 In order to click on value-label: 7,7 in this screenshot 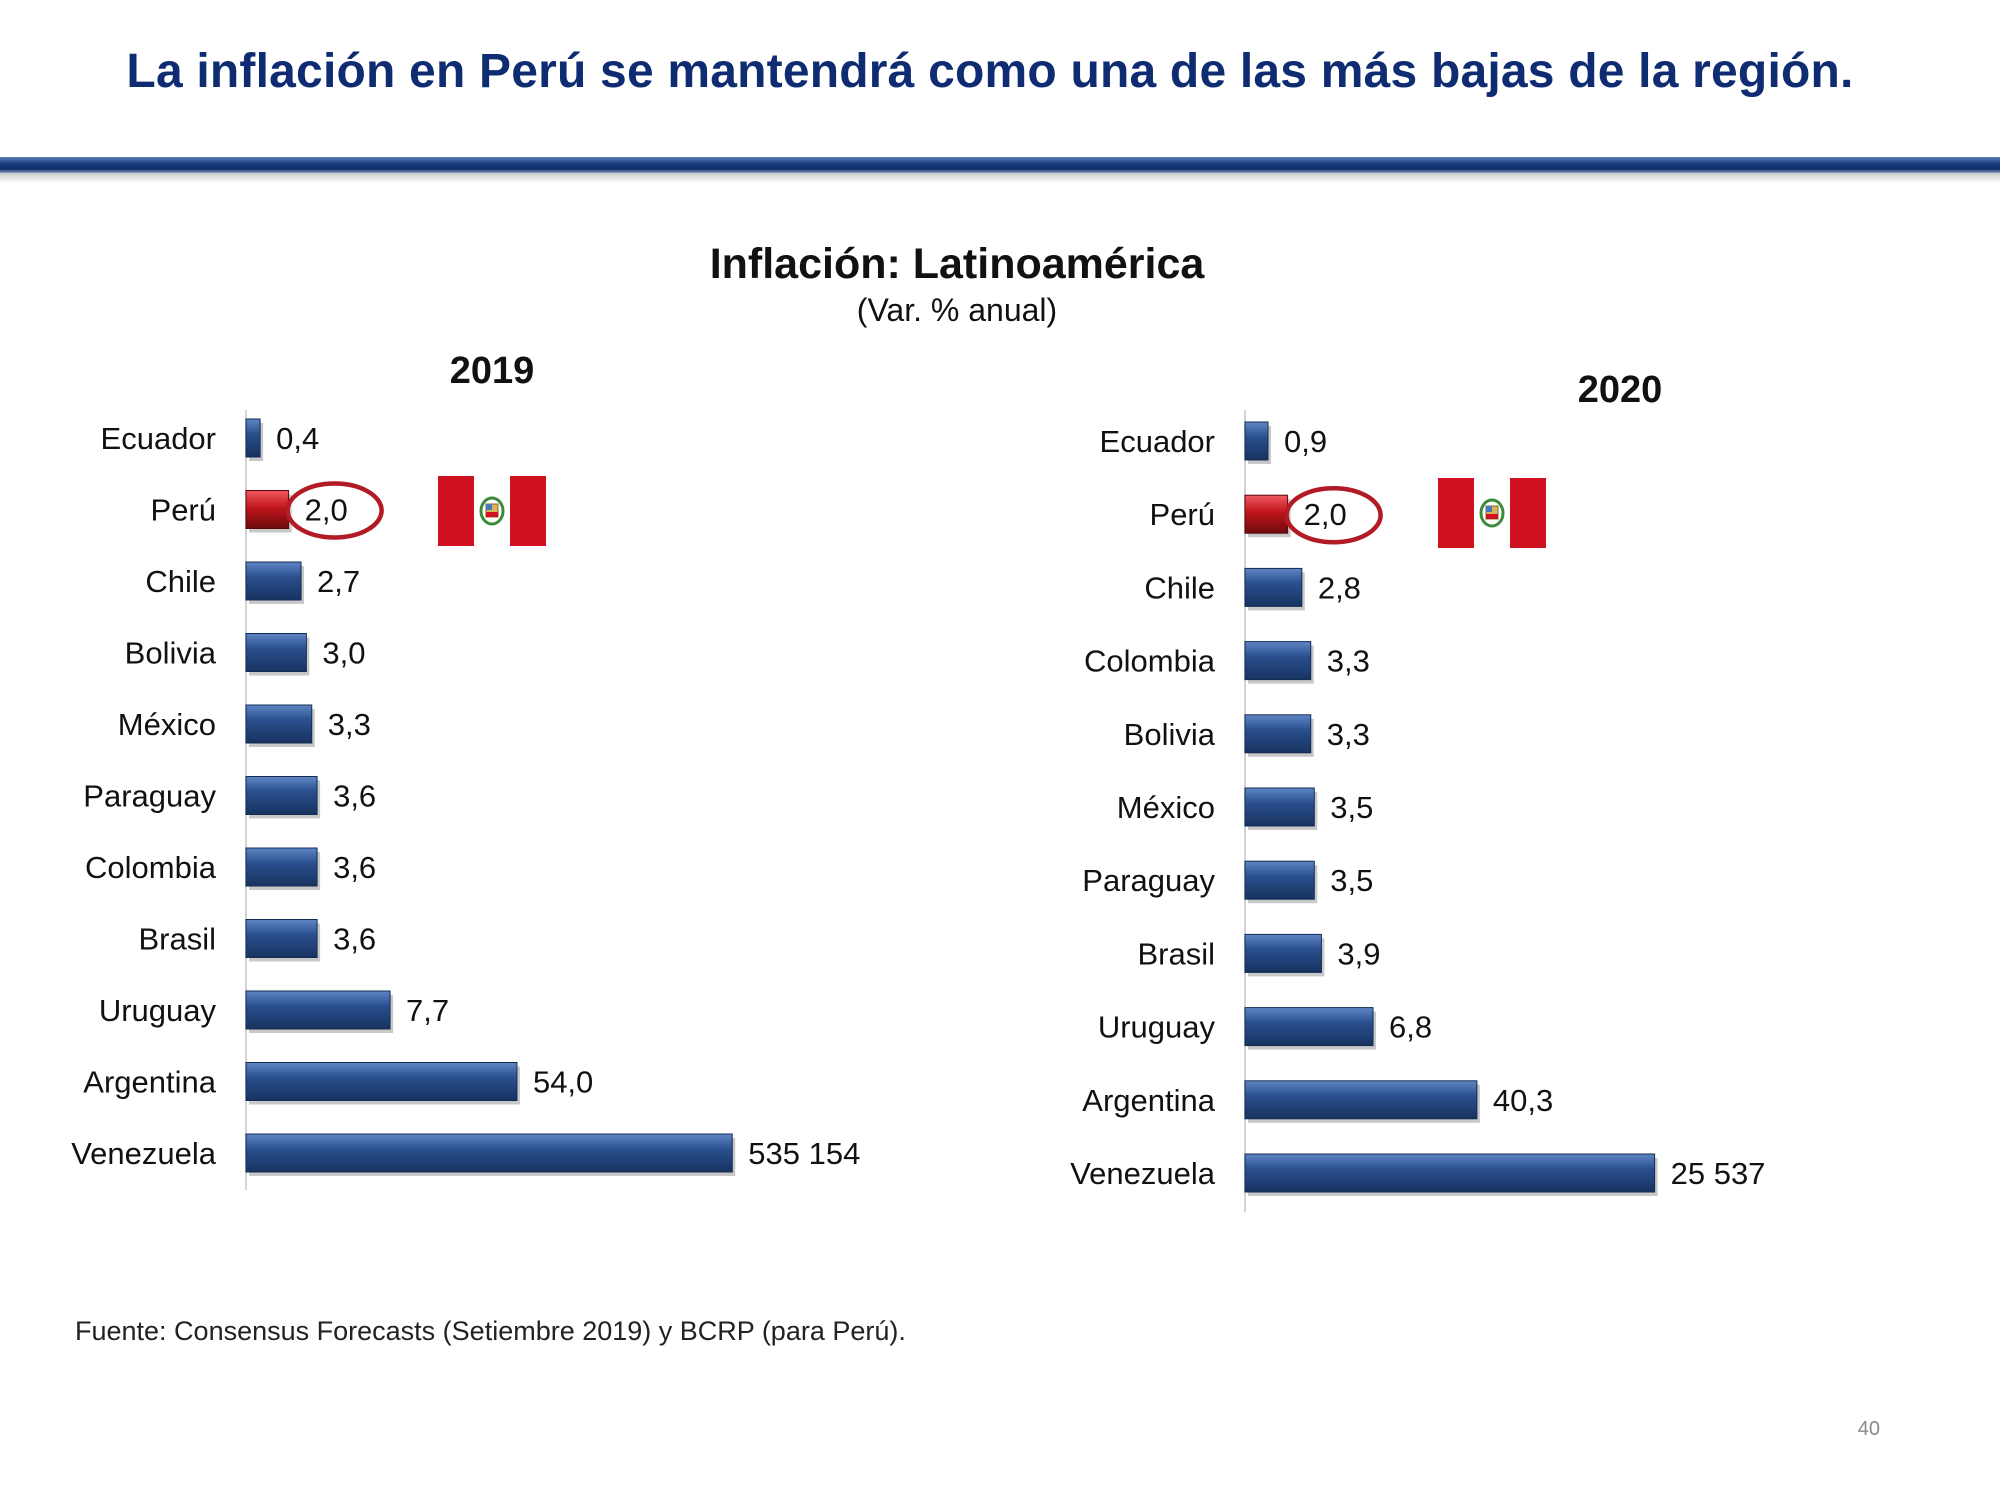, I will do `click(427, 1010)`.